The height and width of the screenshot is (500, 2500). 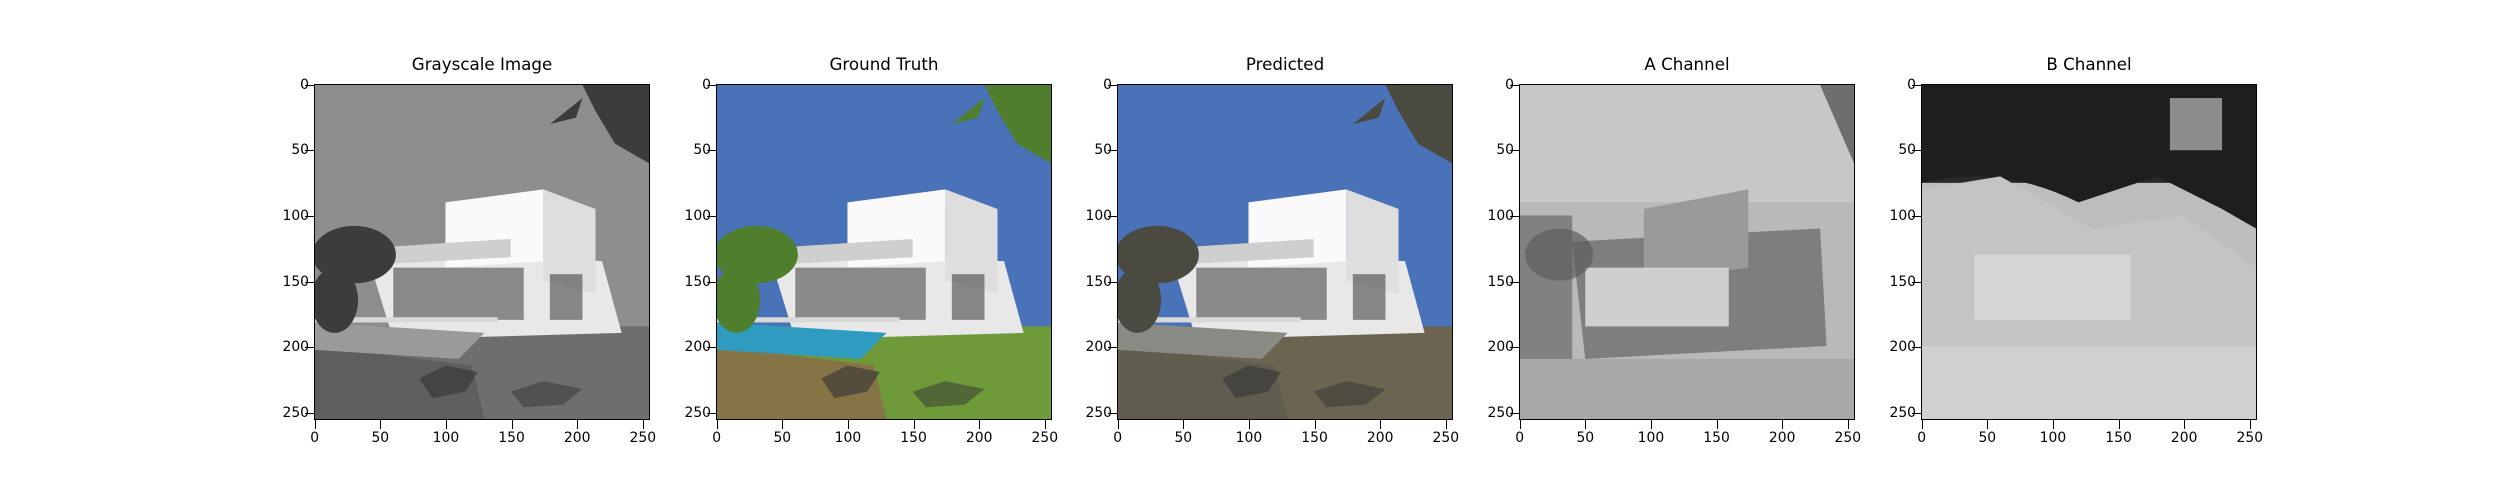 I want to click on image-panel: Predicted 0 50 100 150 200 250 0 50 100 150 200 250, so click(x=1275, y=254).